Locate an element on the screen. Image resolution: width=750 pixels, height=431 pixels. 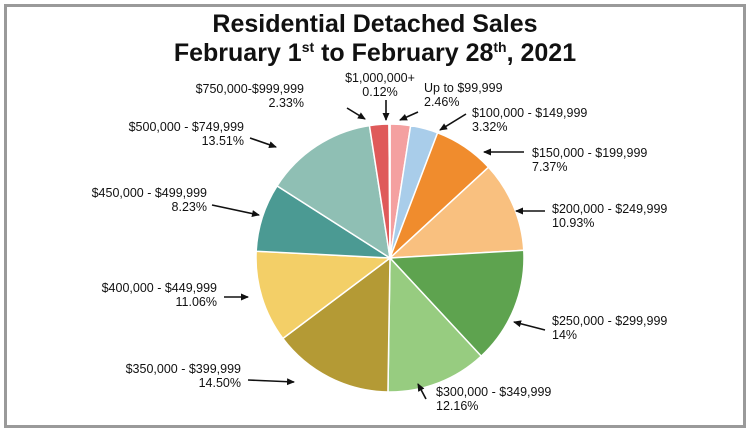
slice-percent-label: 8.23% is located at coordinates (189, 207).